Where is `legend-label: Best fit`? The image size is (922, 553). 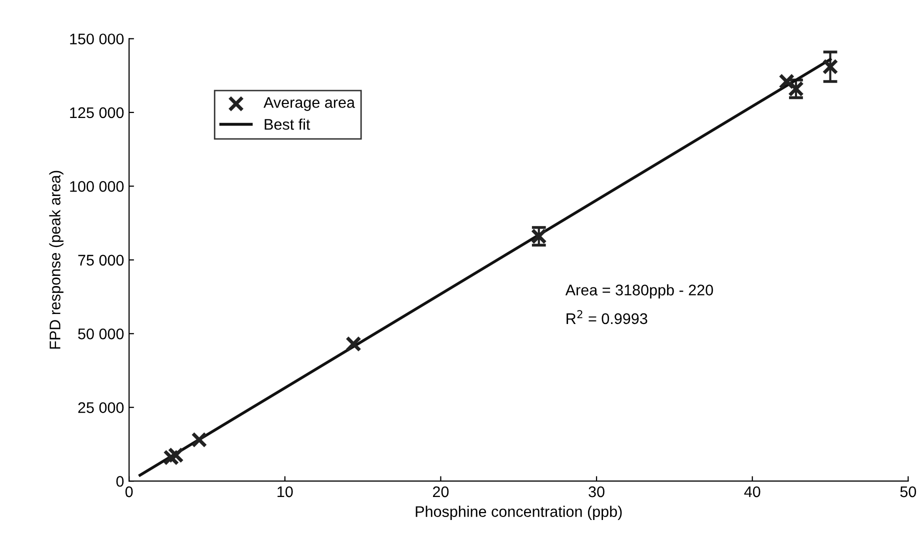
legend-label: Best fit is located at coordinates (287, 124).